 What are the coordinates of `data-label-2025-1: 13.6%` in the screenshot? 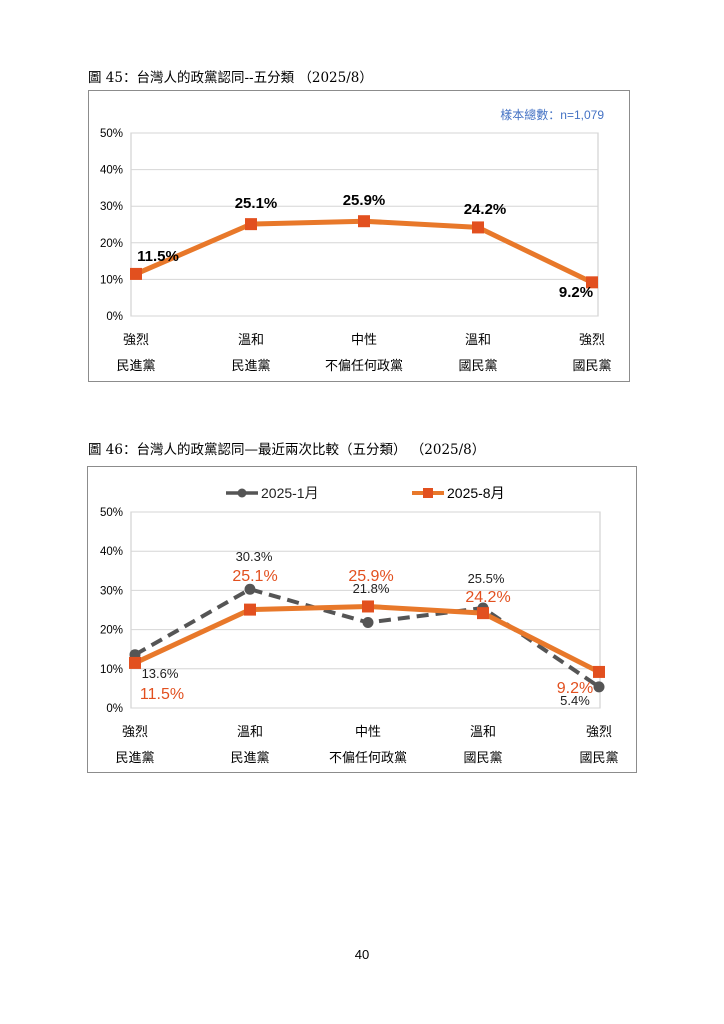 It's located at (160, 673).